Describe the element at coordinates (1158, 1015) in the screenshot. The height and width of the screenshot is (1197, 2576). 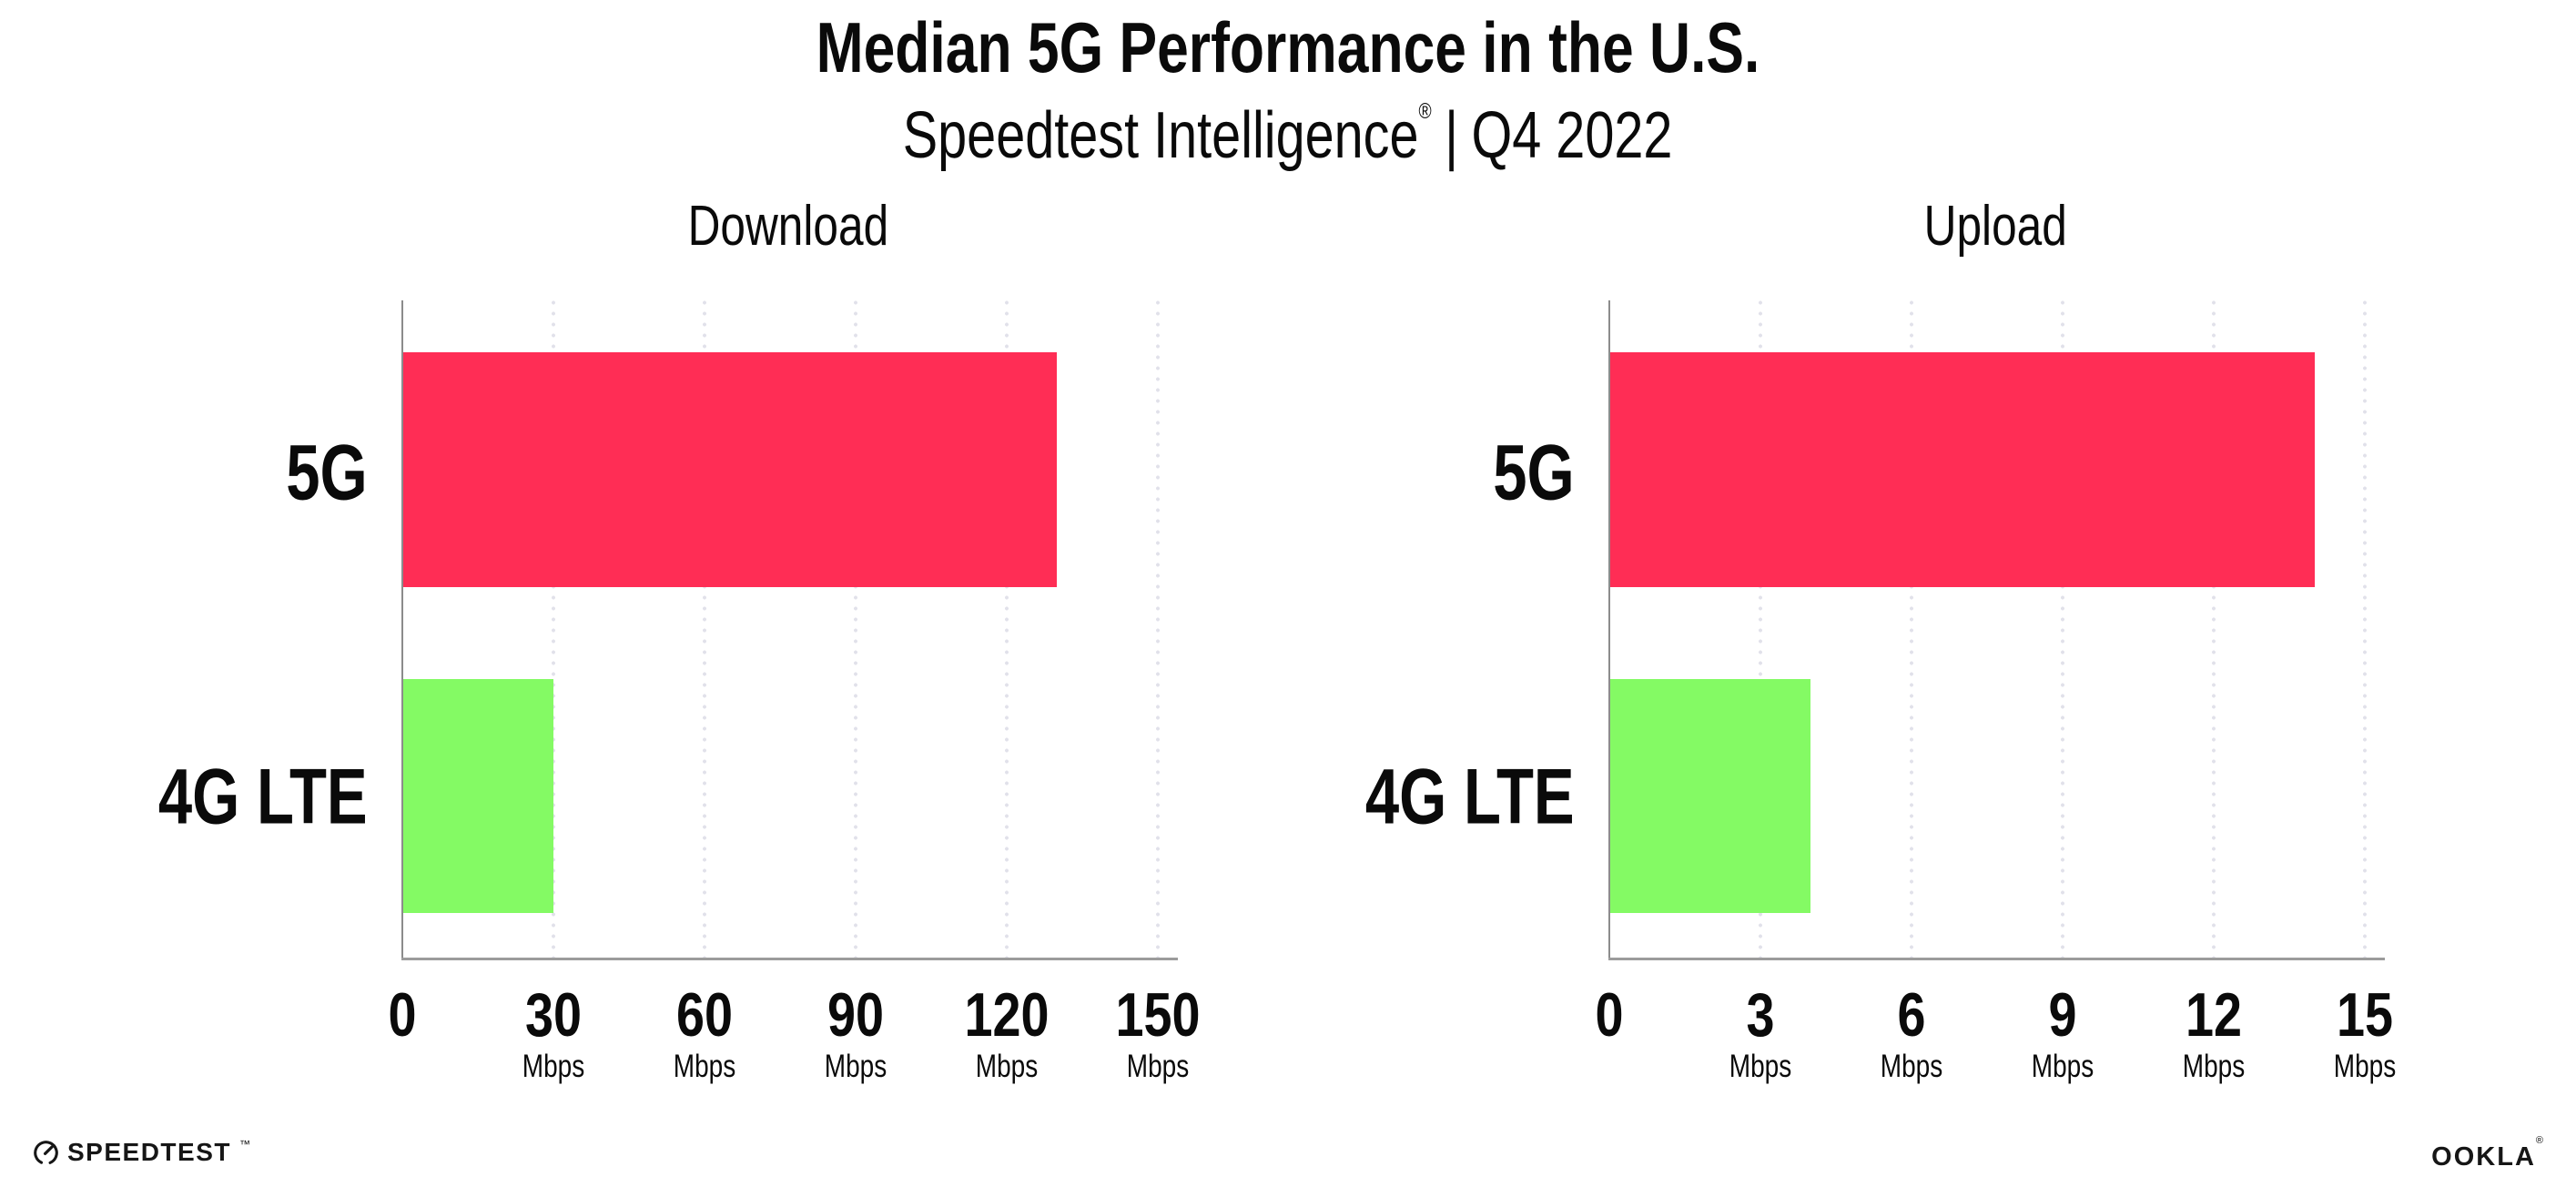
I see `x-tick-label: 150` at that location.